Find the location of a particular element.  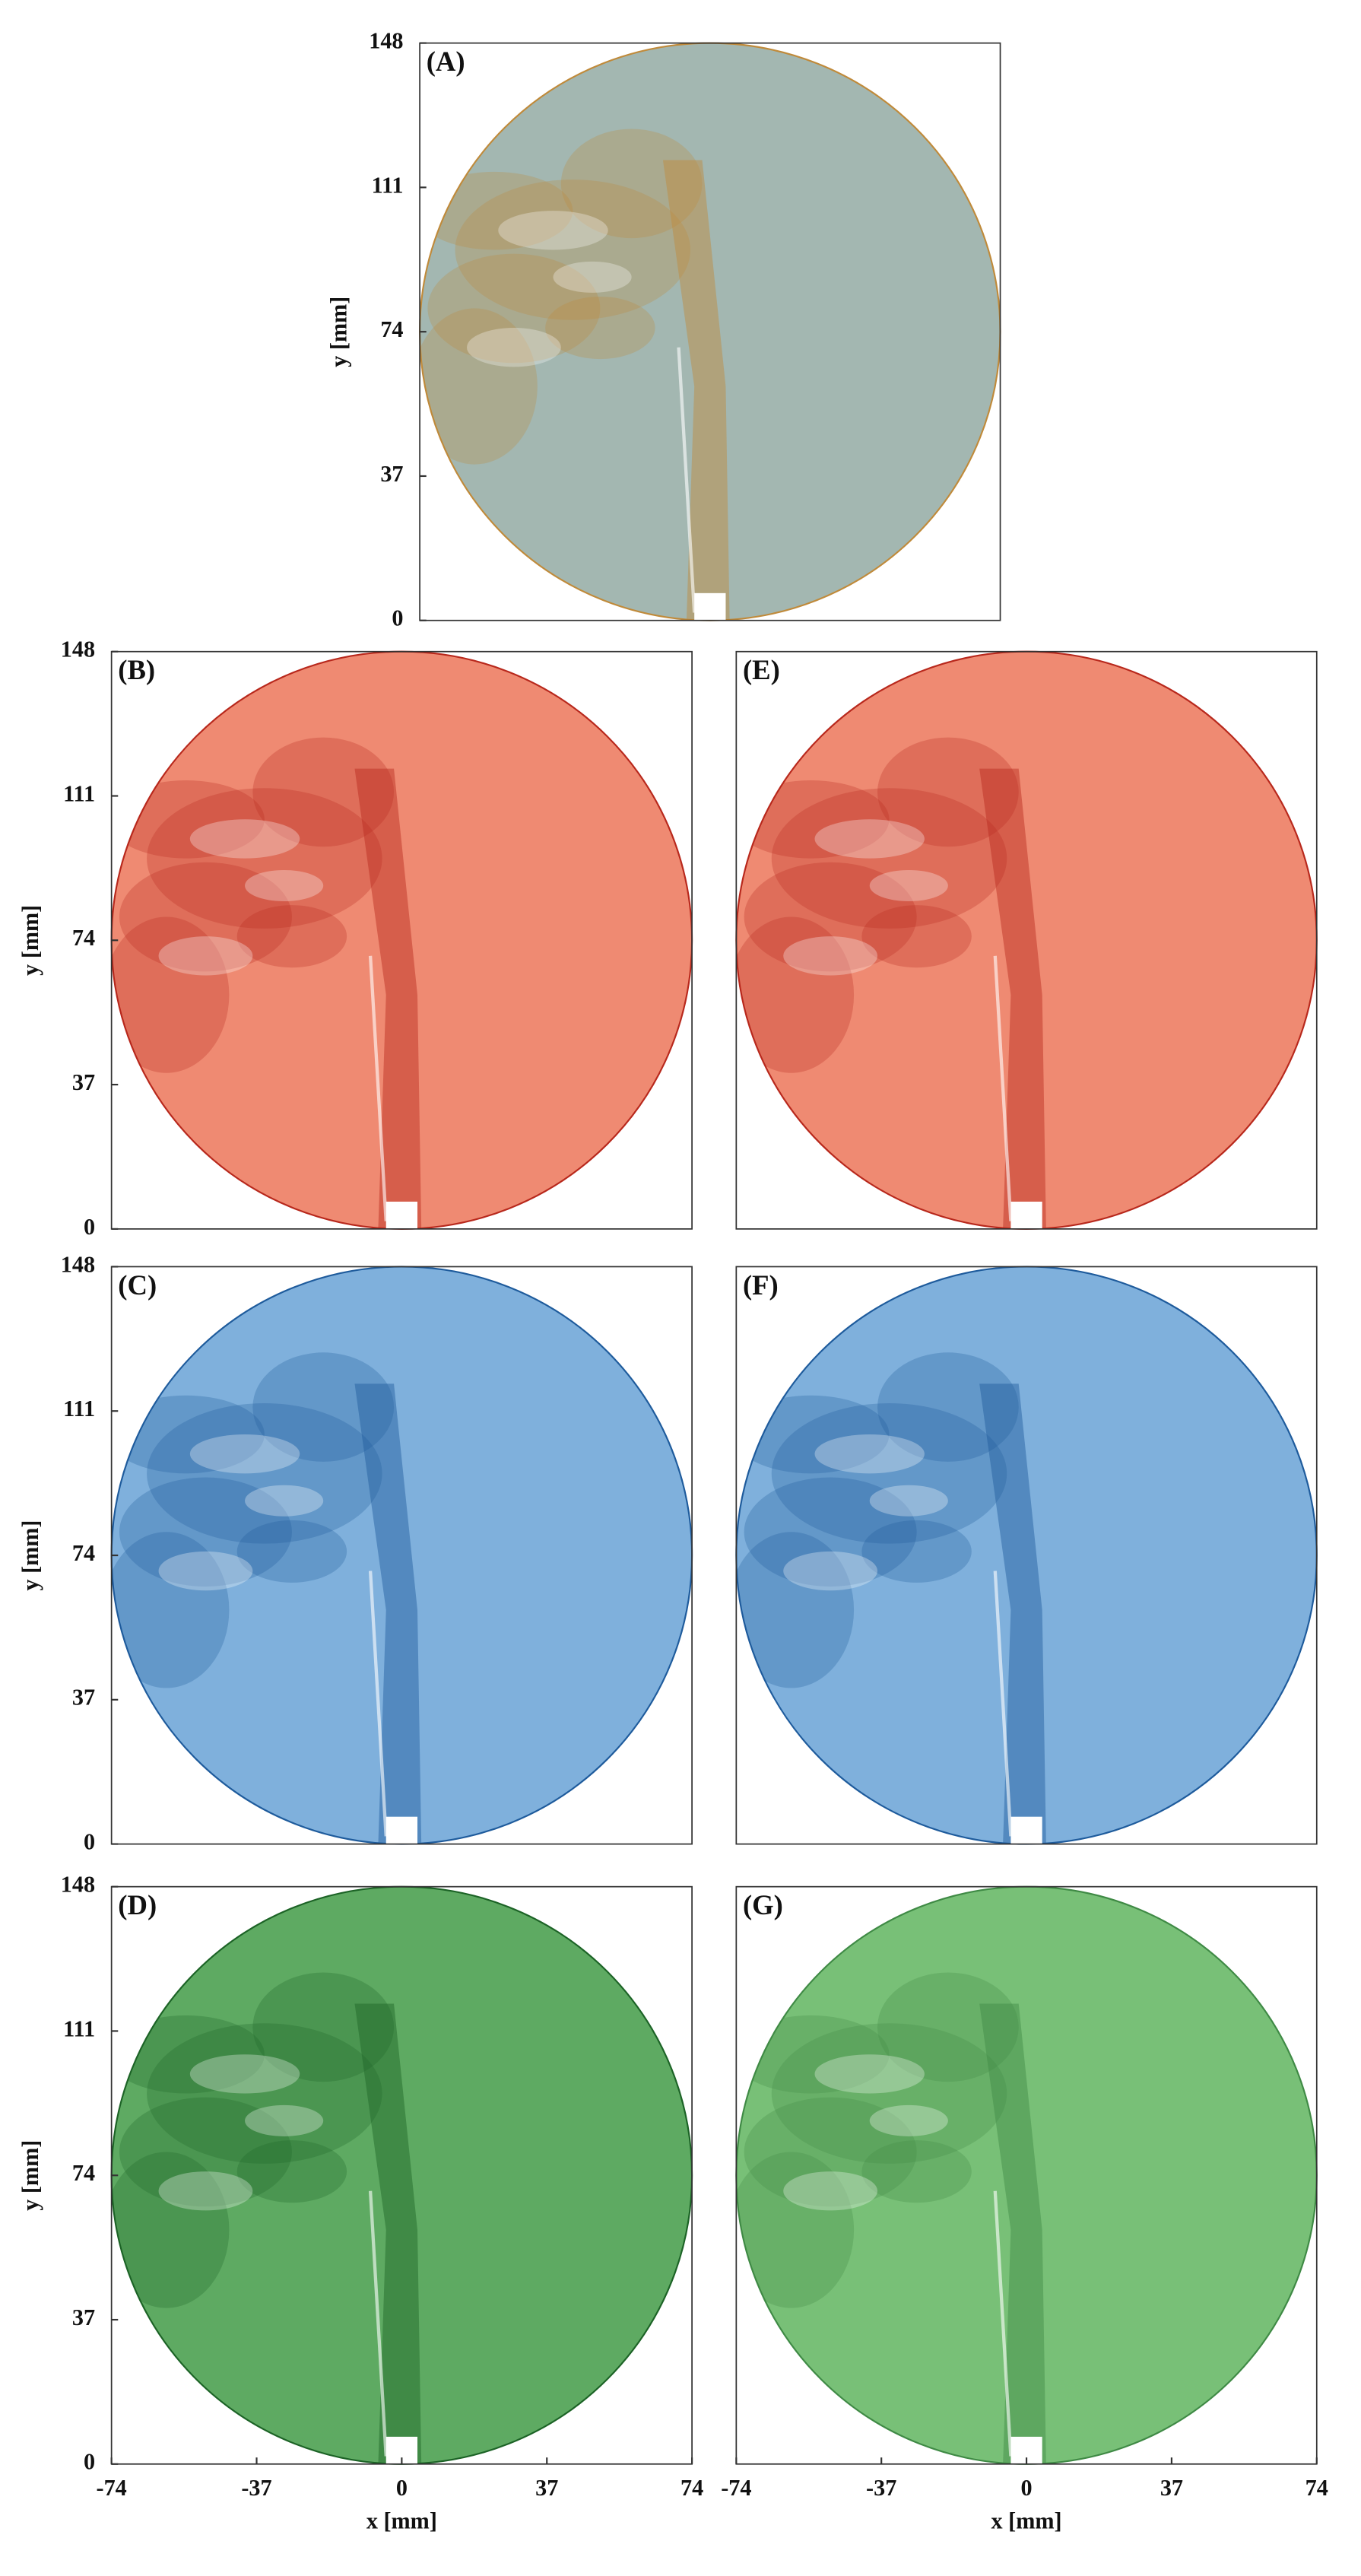

panel-label: (D) is located at coordinates (137, 1904).